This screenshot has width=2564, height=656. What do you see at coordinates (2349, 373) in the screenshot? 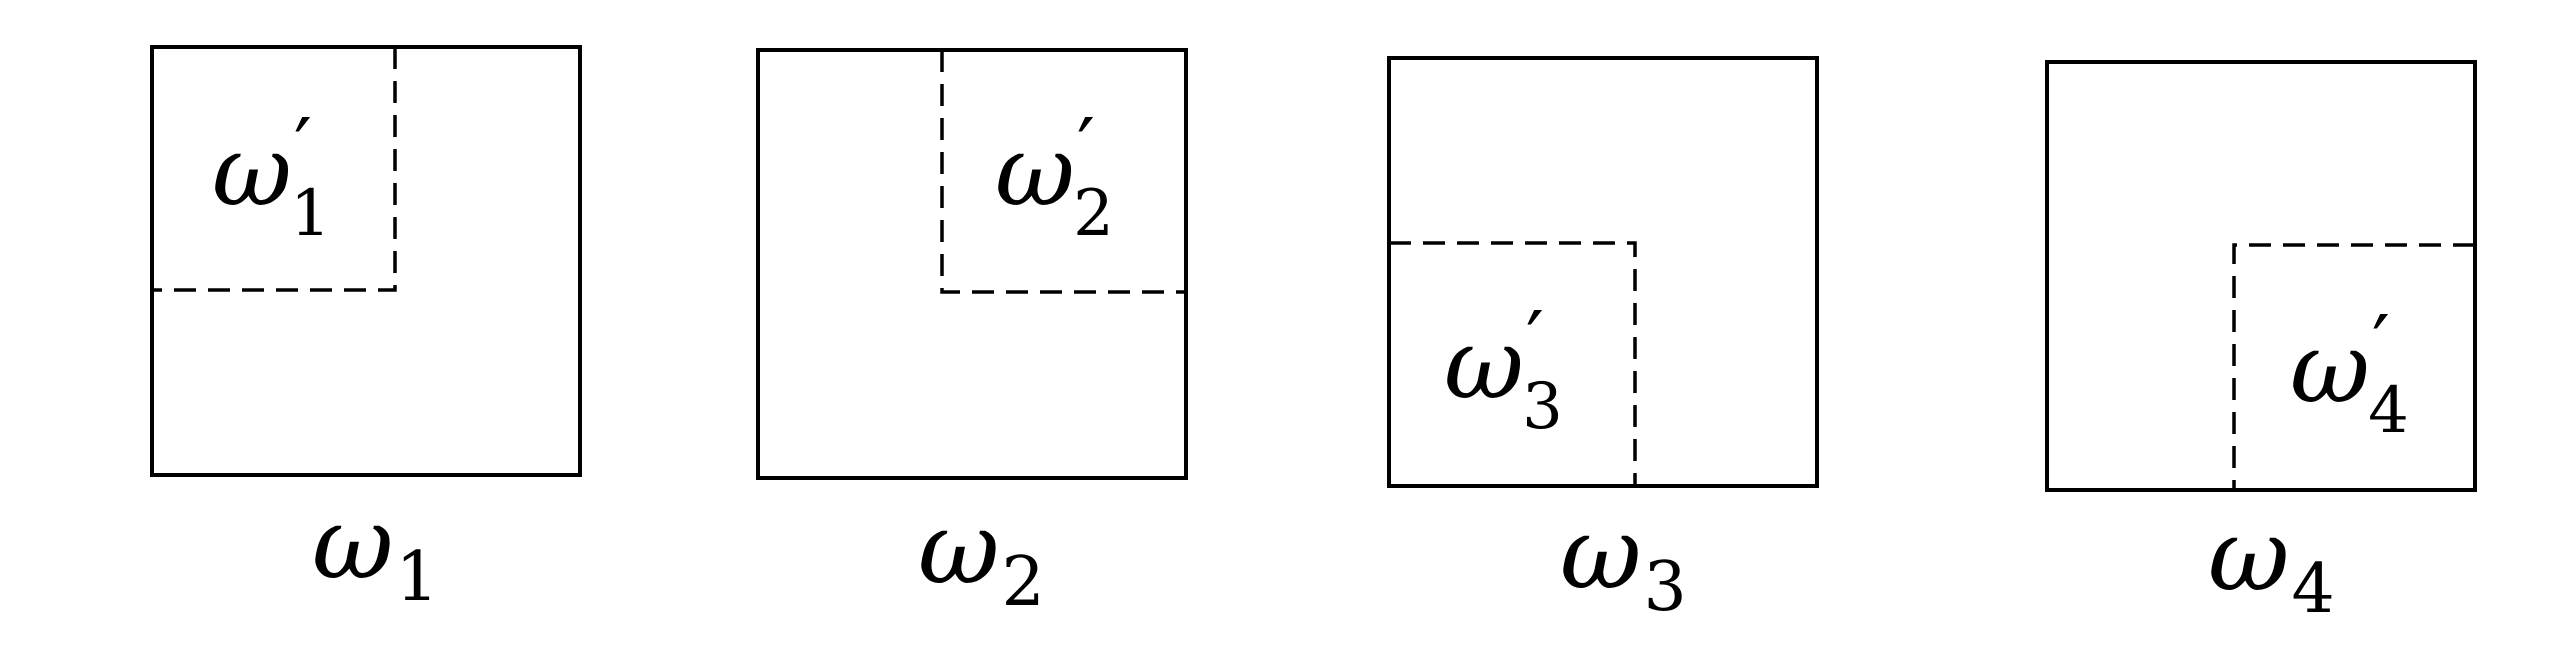
I see `subregion-label-4: ω′ 4` at bounding box center [2349, 373].